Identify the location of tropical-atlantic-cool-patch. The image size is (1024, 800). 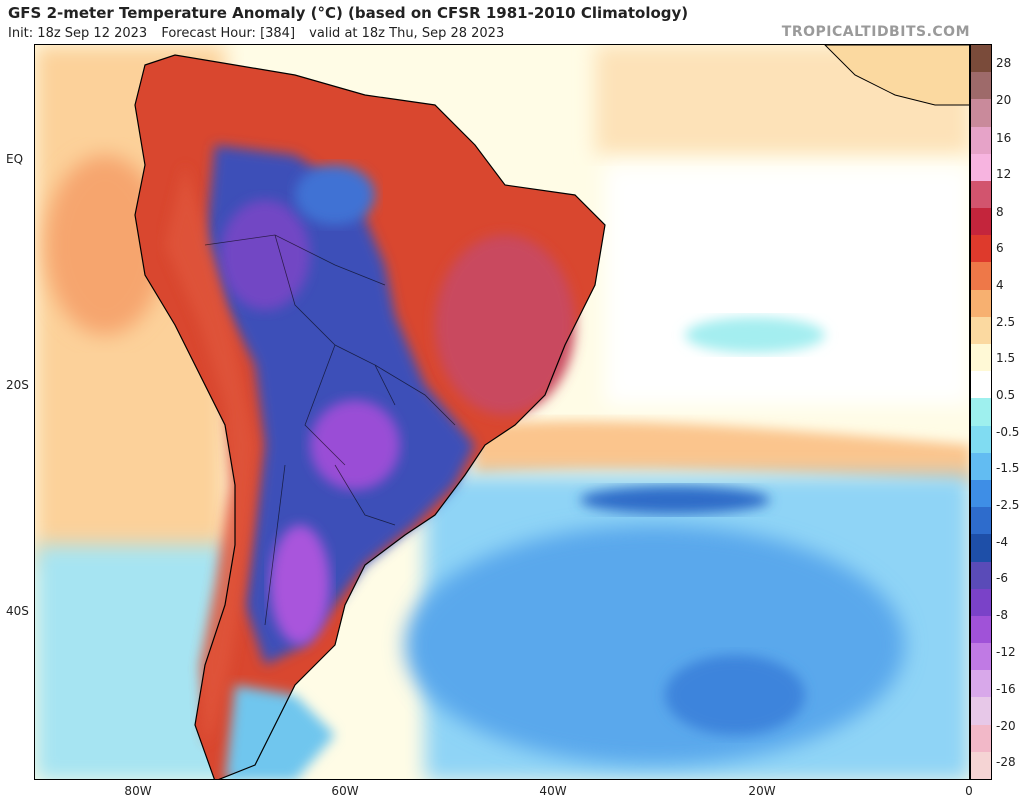
(755, 335).